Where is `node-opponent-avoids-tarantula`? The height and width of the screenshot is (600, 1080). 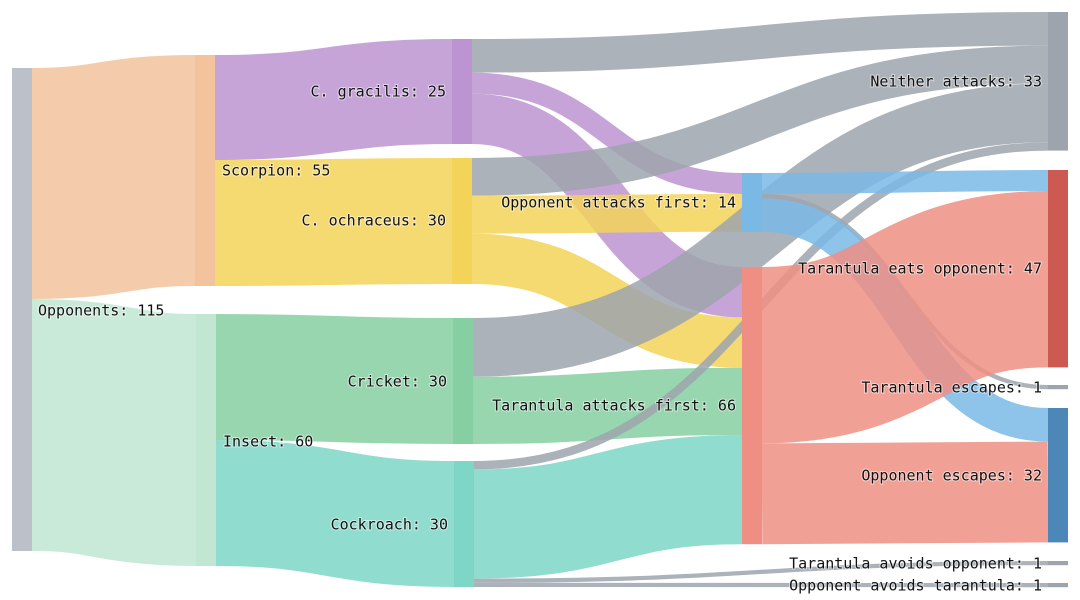 node-opponent-avoids-tarantula is located at coordinates (1058, 585).